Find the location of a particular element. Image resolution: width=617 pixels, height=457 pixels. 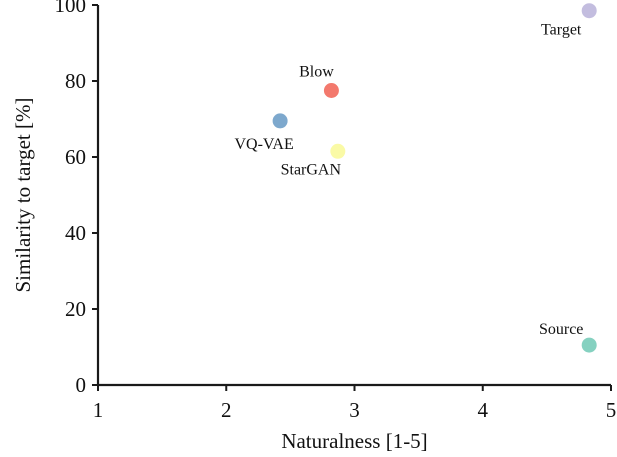

point-label-source: Source is located at coordinates (561, 329).